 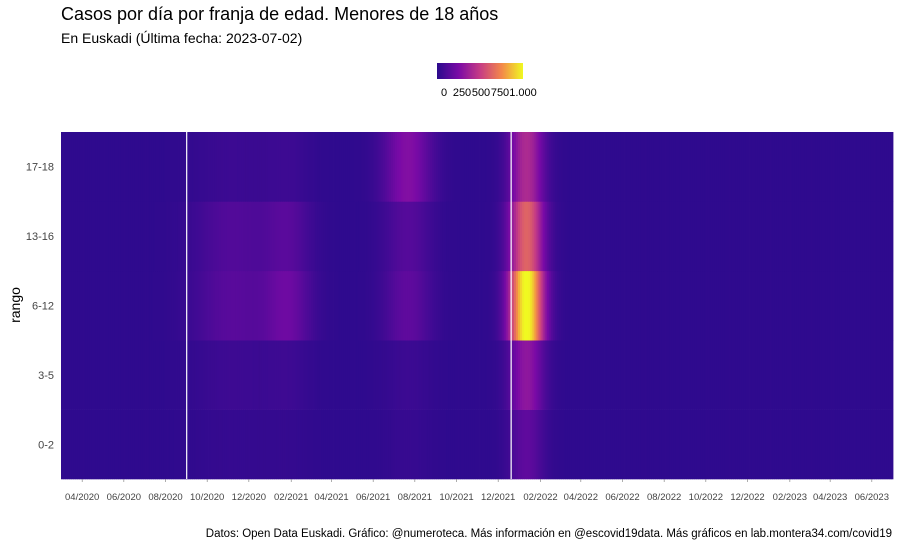 I want to click on legend-tick-label: 750, so click(x=500, y=93).